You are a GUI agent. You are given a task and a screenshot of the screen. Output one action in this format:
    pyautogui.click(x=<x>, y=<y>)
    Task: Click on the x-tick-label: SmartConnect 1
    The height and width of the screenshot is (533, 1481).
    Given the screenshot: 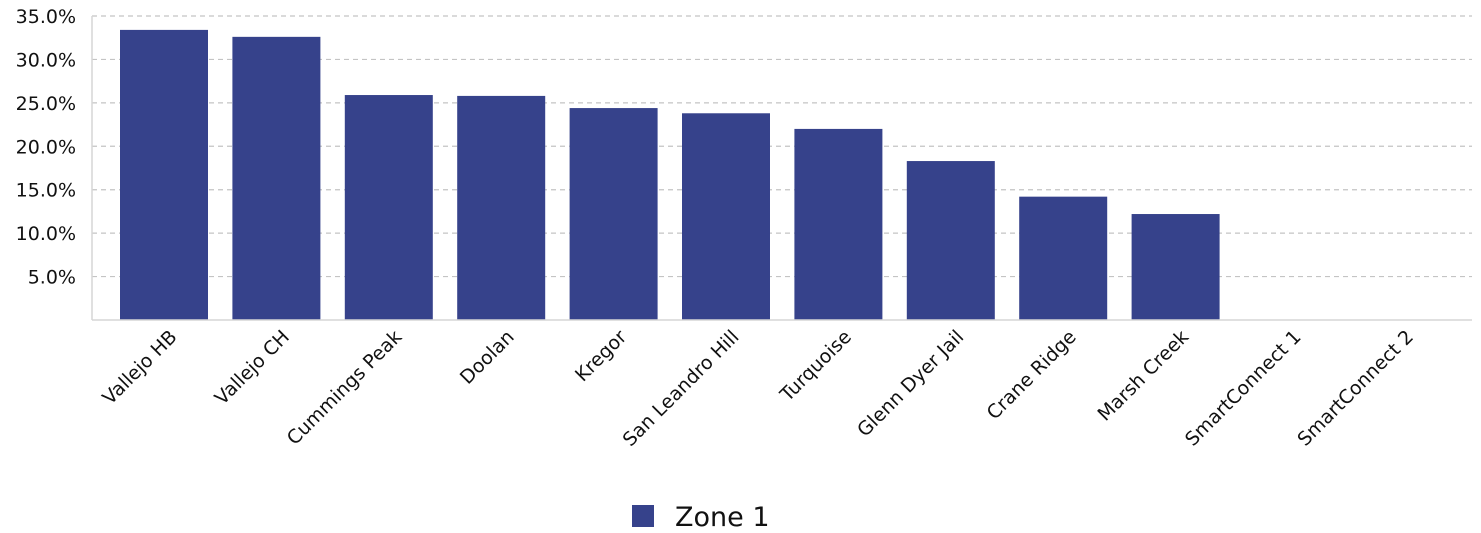 What is the action you would take?
    pyautogui.click(x=1243, y=388)
    